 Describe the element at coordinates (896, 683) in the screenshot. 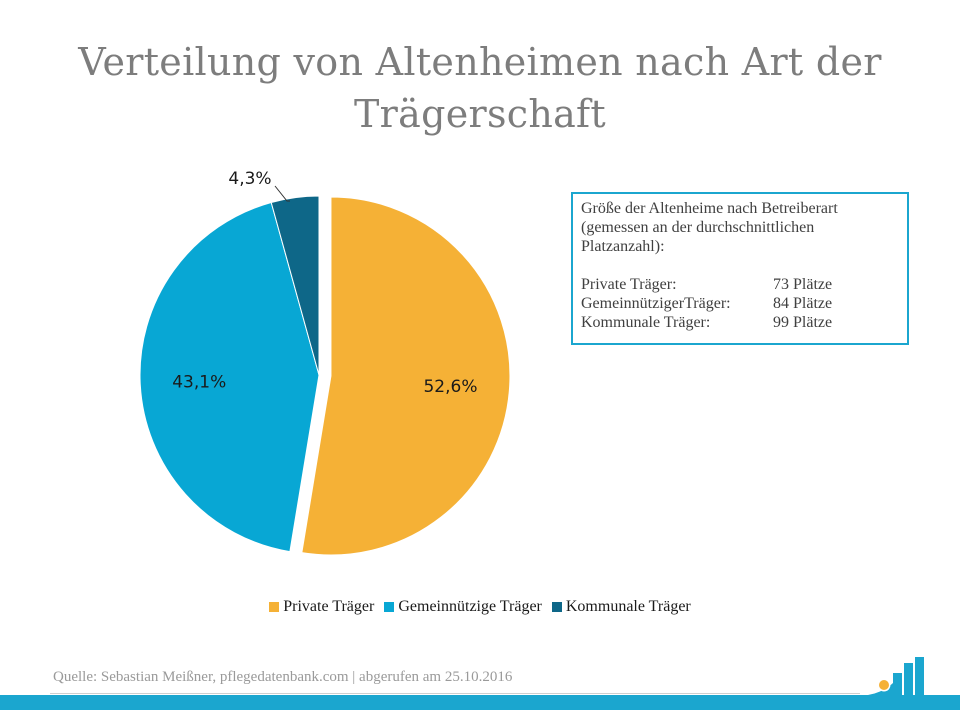

I see `brand-logo` at that location.